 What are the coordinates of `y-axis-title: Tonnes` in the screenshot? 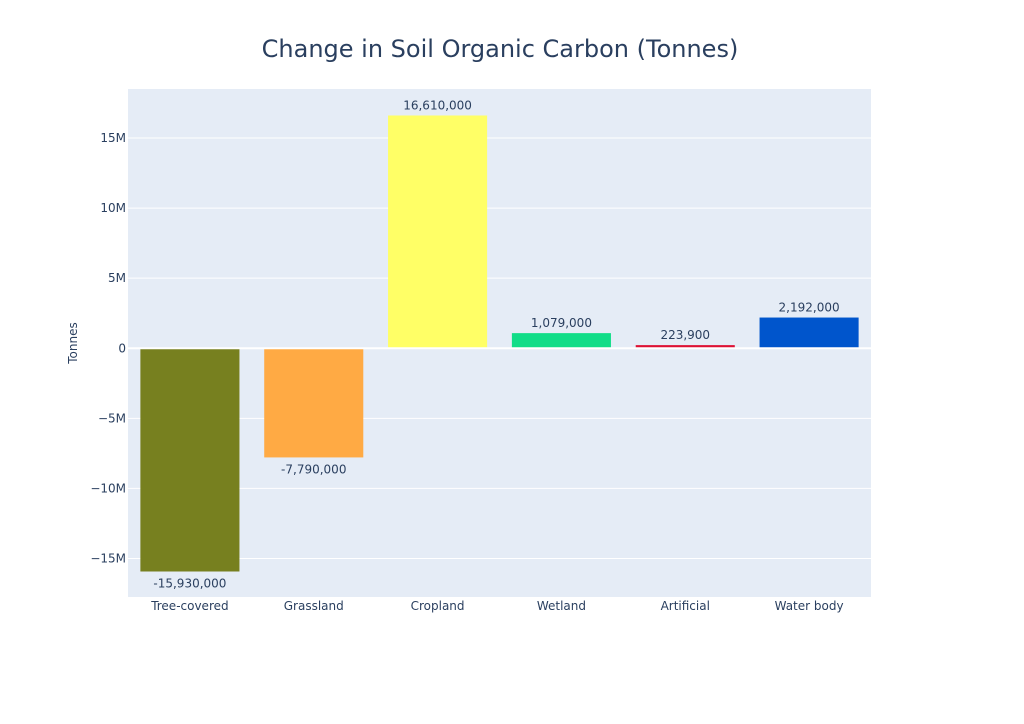 It's located at (73, 343).